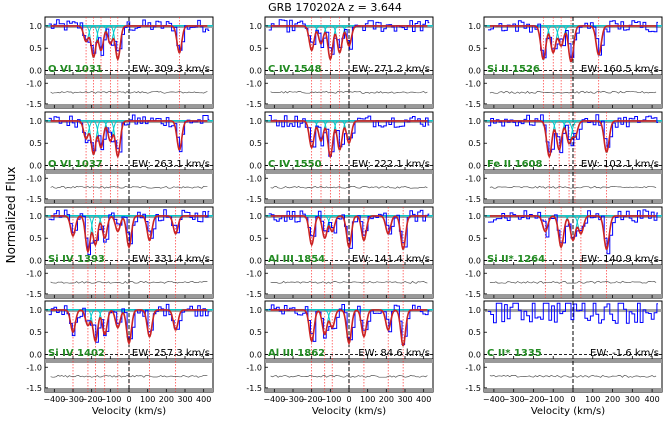  I want to click on ew-label: EW: 257.3 km/s, so click(171, 353).